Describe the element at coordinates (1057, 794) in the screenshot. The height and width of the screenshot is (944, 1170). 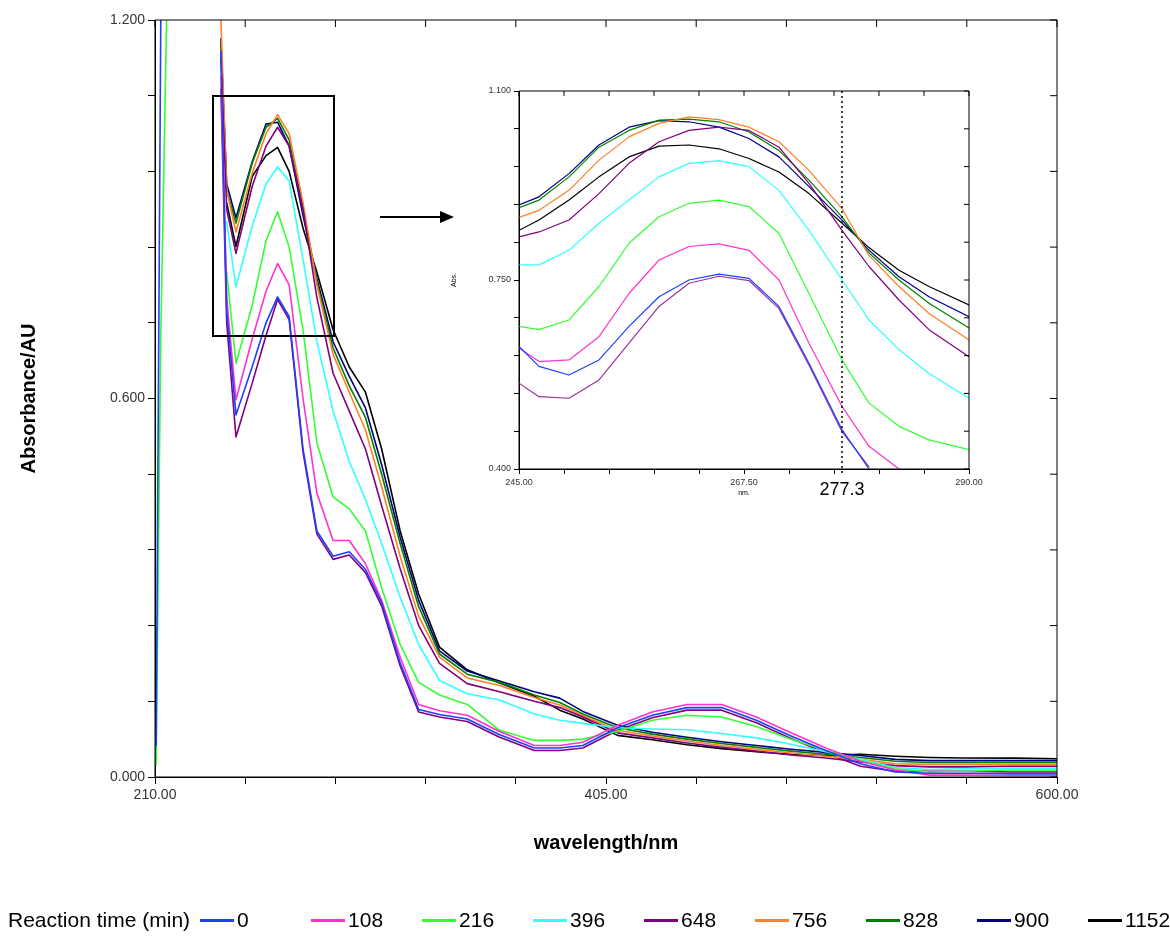
I see `x-tick-label: 600.00` at that location.